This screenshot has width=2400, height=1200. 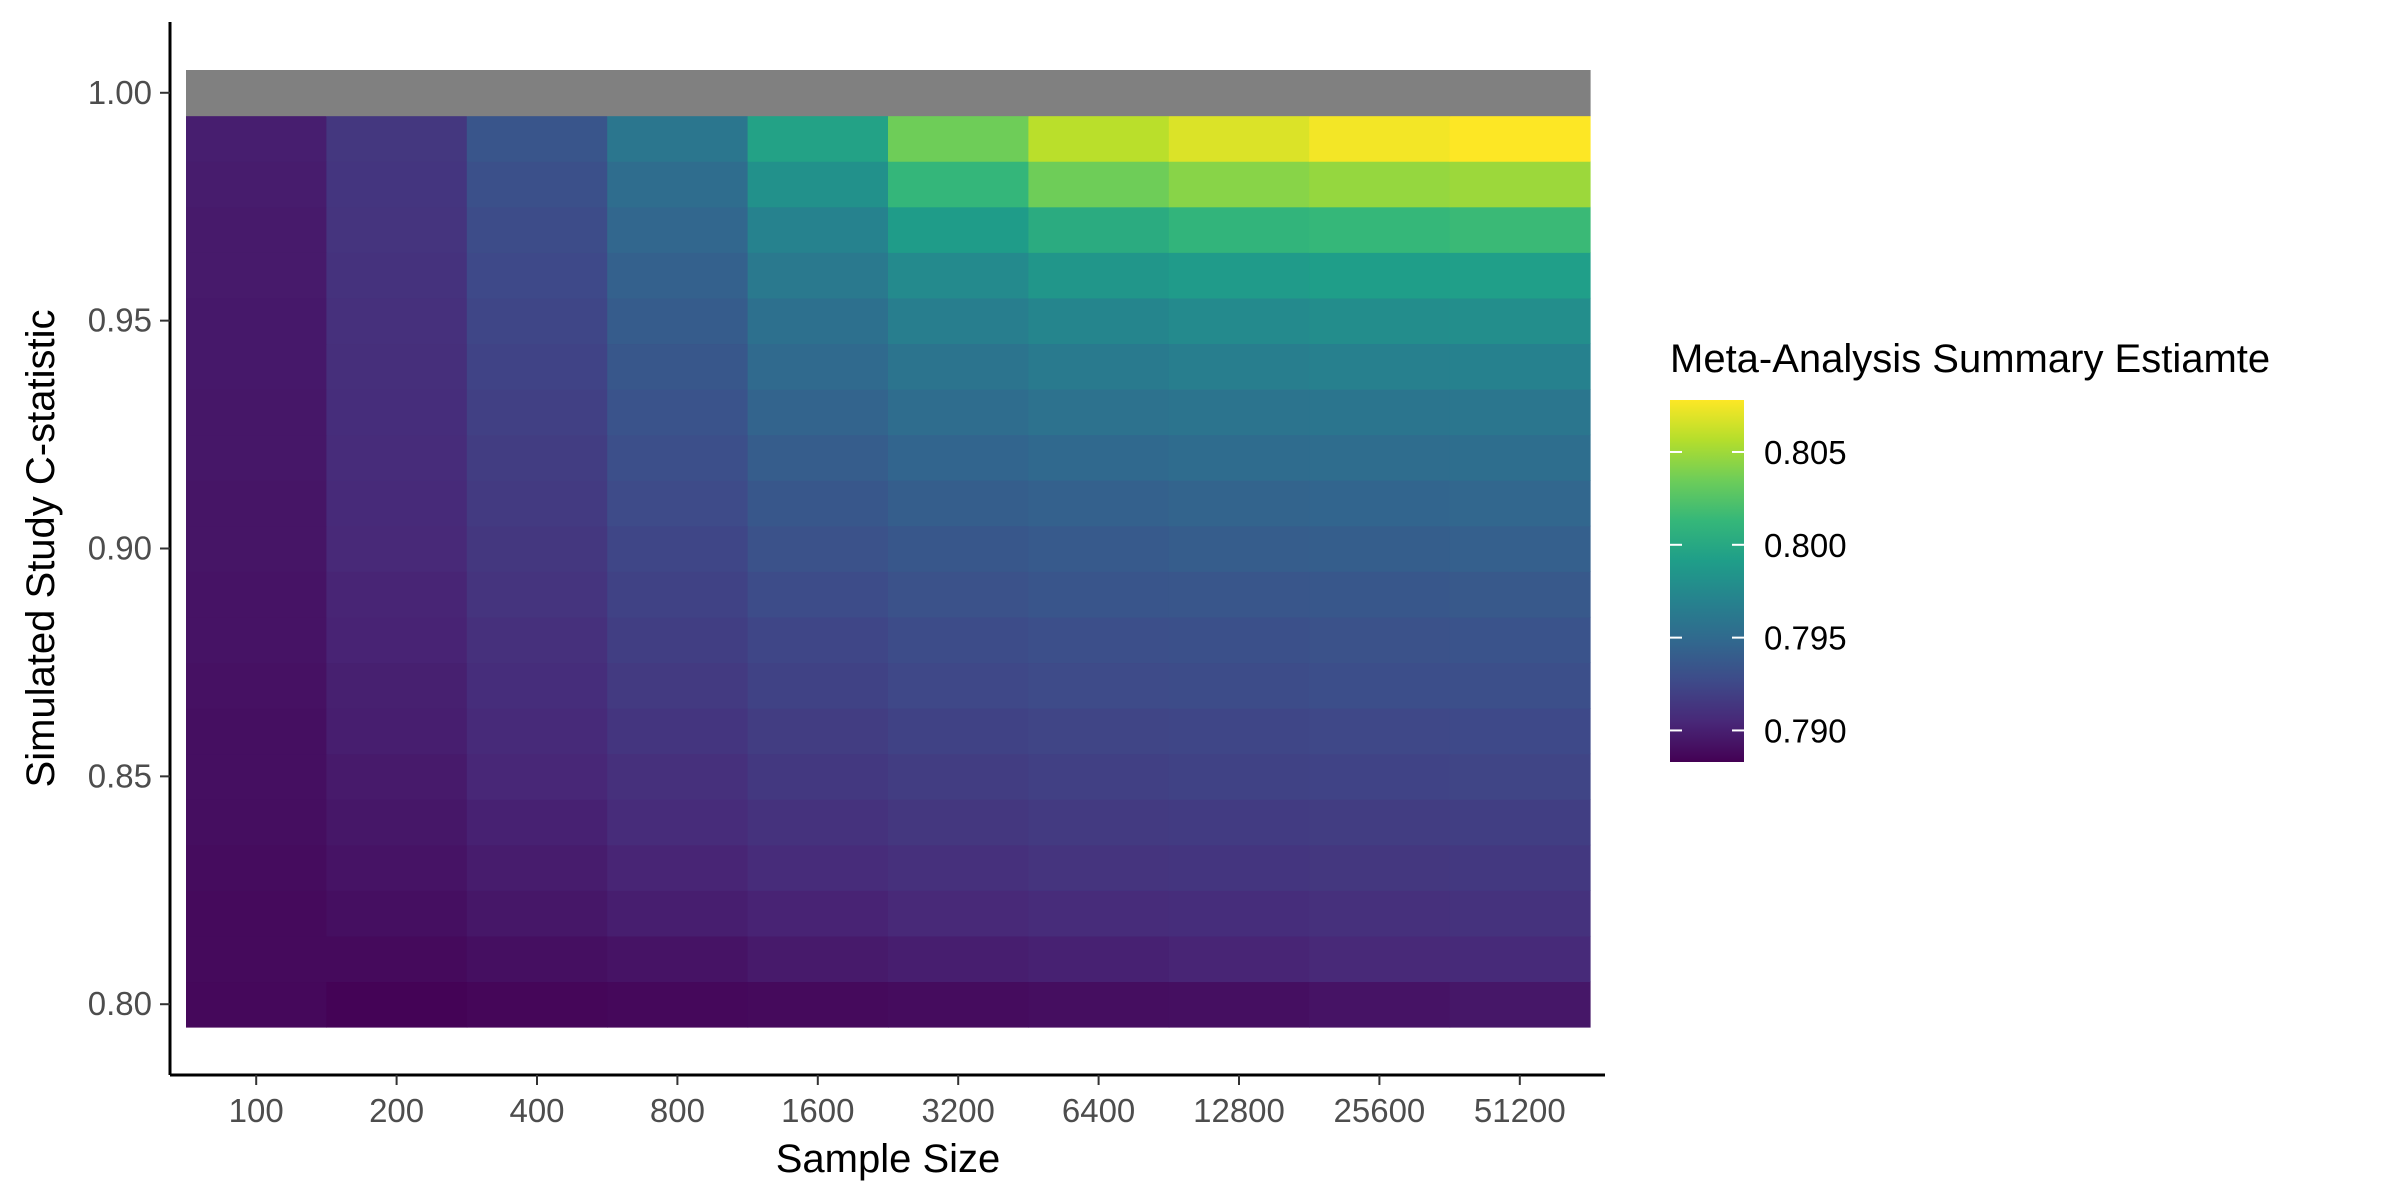 I want to click on x-tick-label: 6400, so click(x=1098, y=1110).